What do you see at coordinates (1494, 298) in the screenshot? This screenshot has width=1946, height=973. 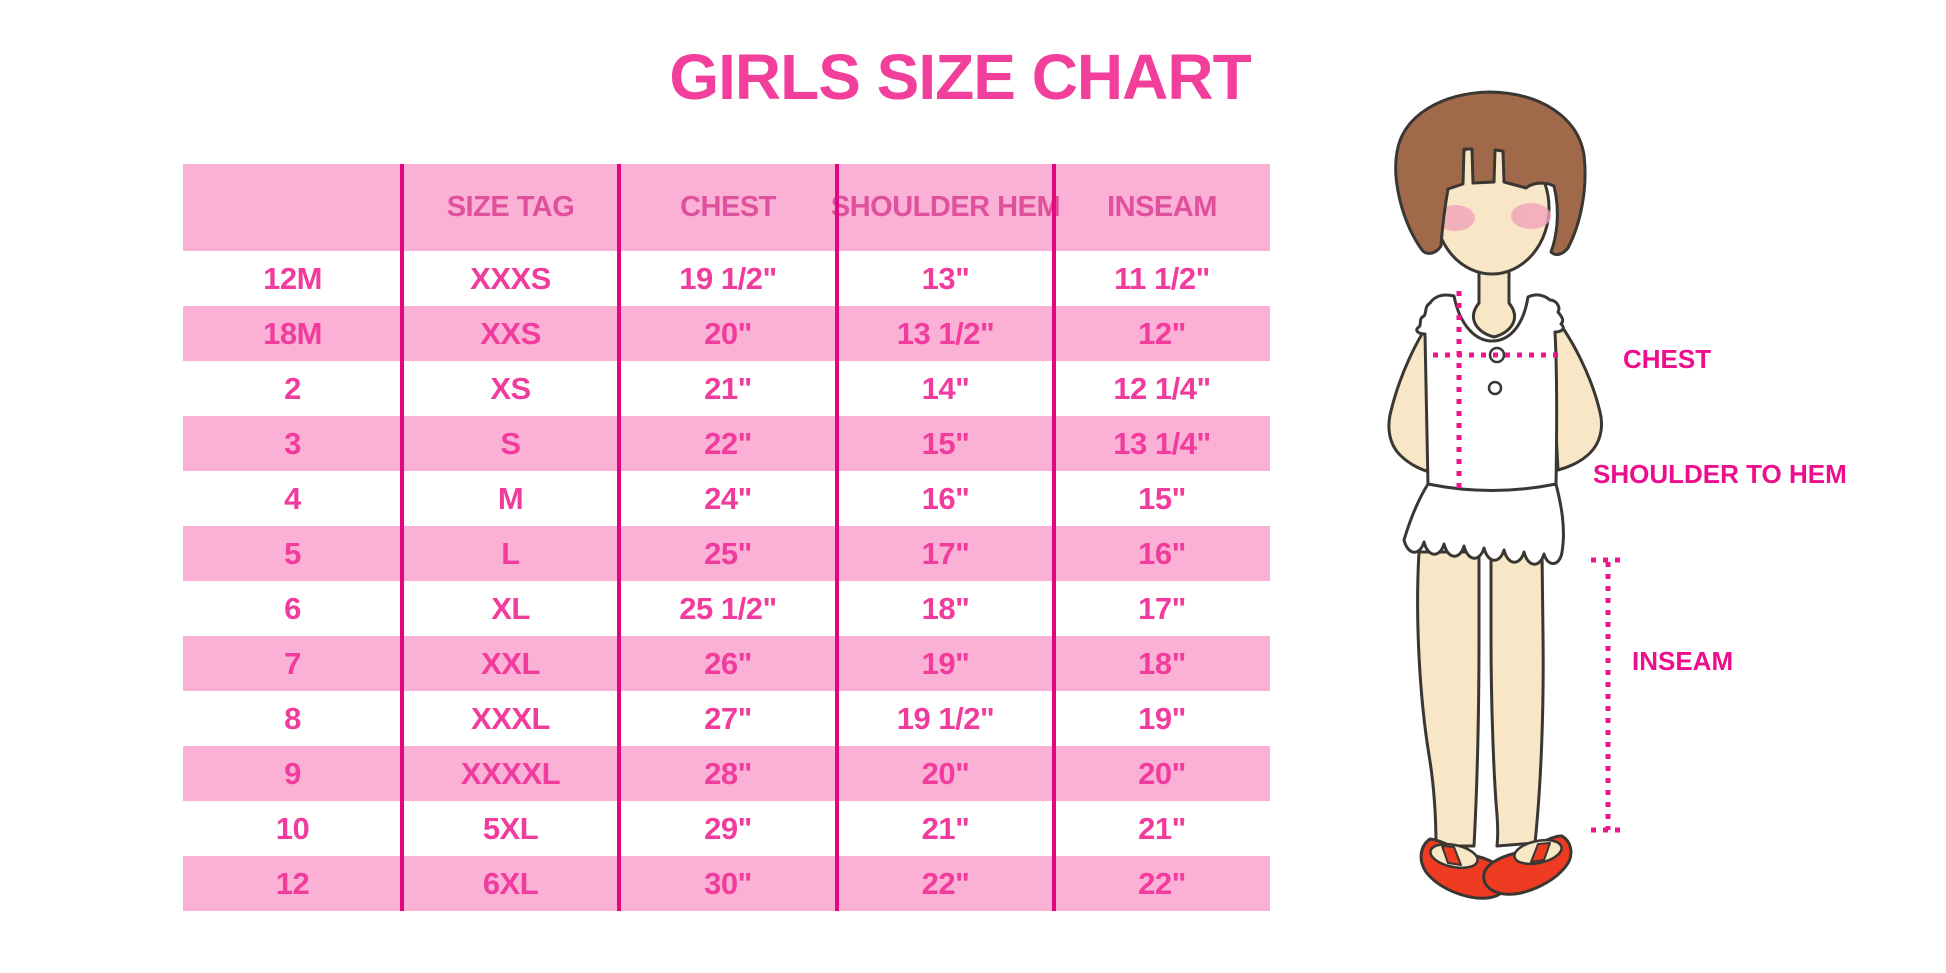 I see `girl-neck` at bounding box center [1494, 298].